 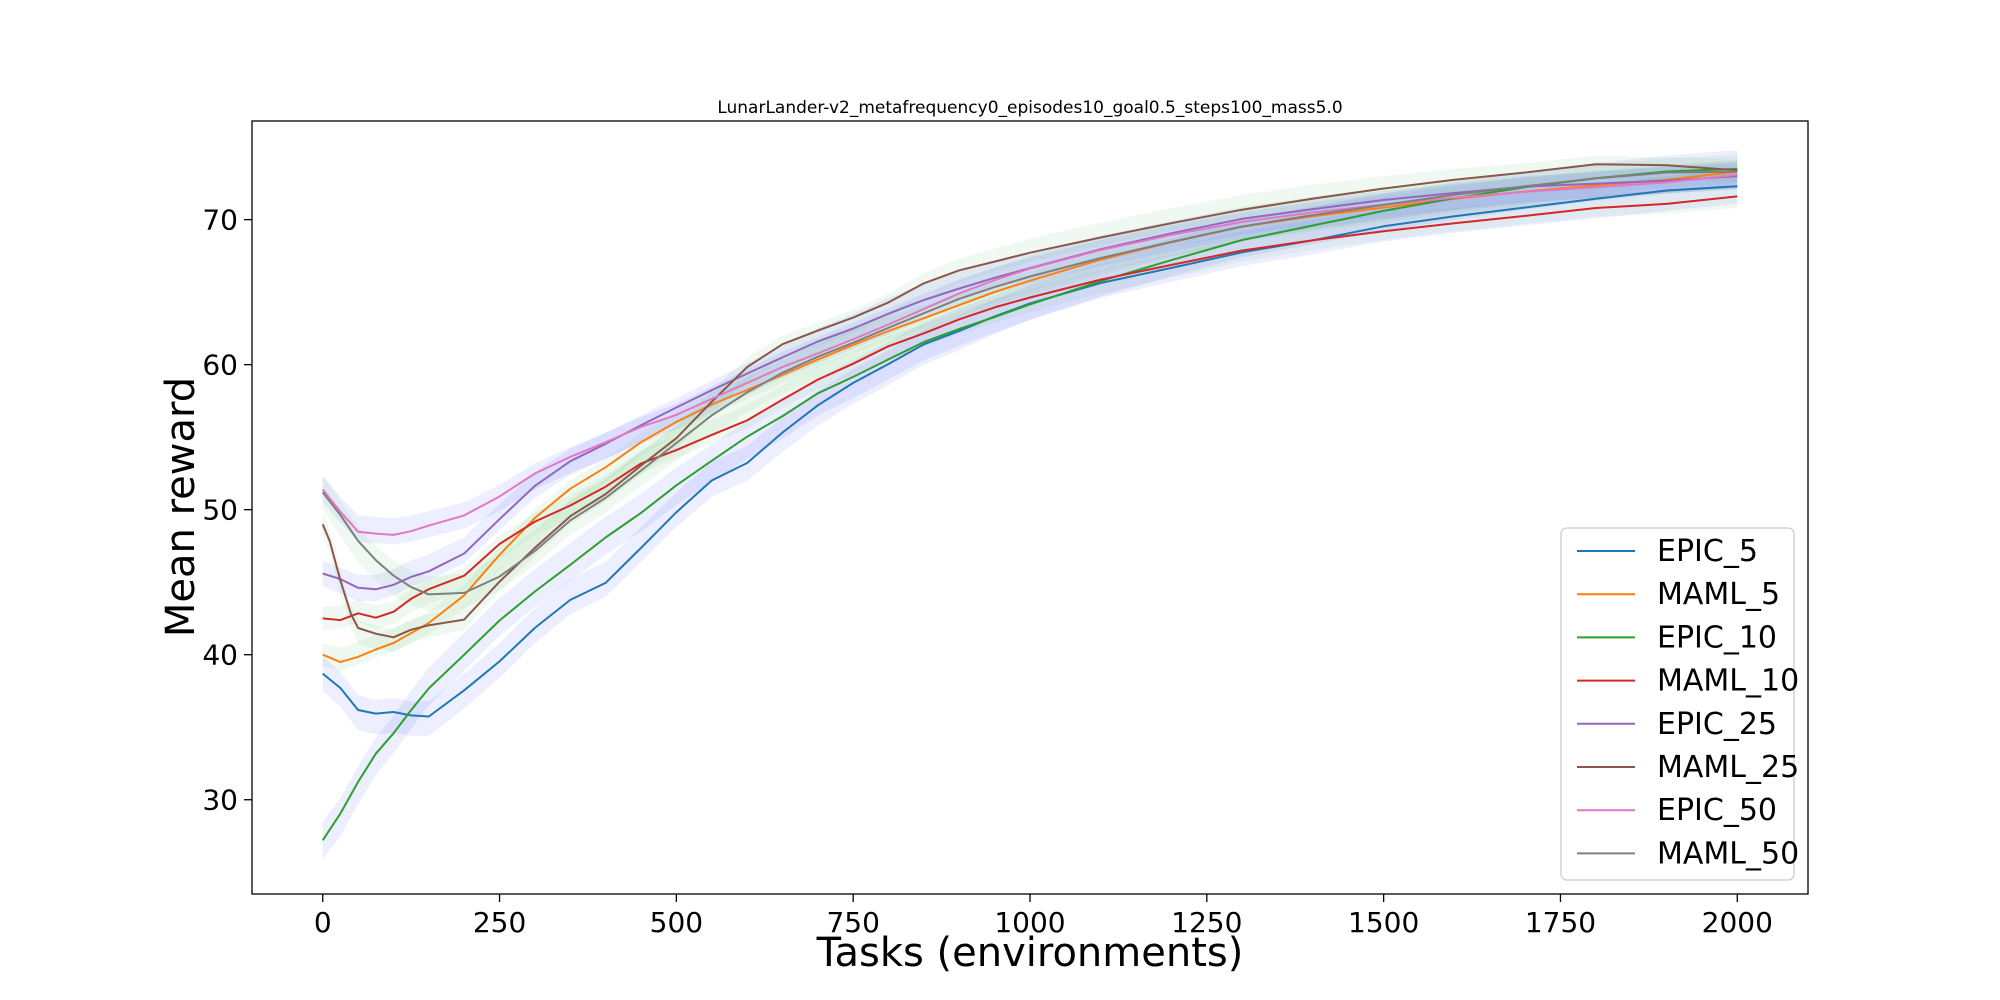 I want to click on legend-label-maml-5: MAML_5, so click(x=1718, y=594).